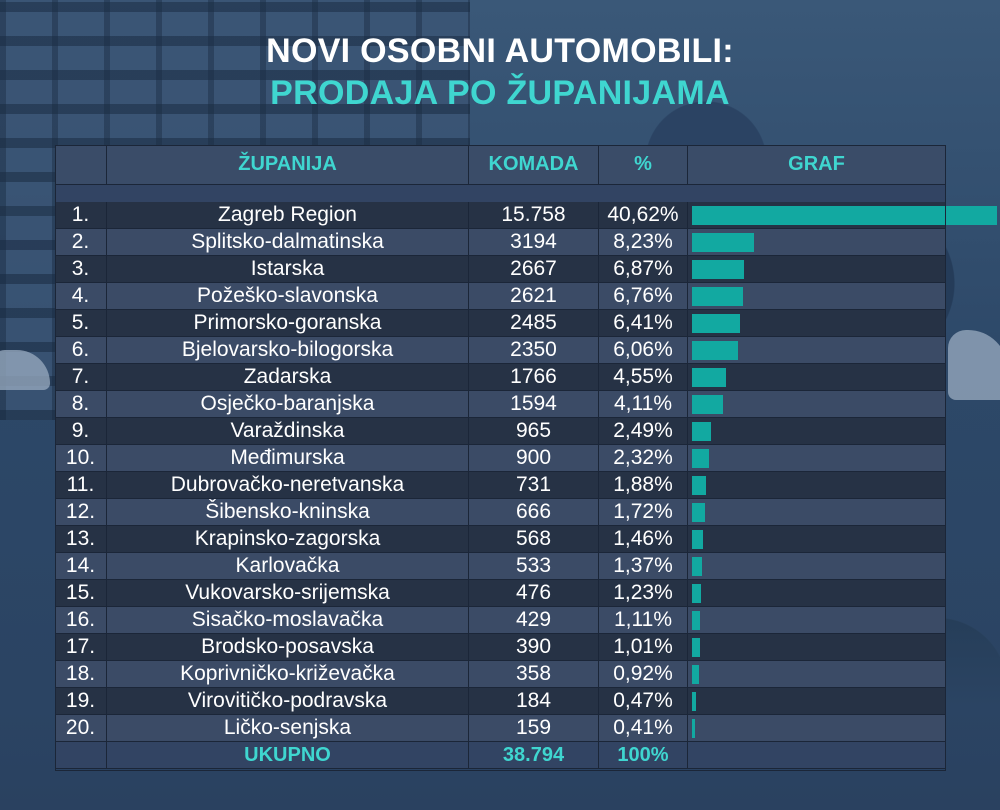 The height and width of the screenshot is (810, 1000). I want to click on table-row: 1. Zagreb Region 15.758 40,62%, so click(526, 215).